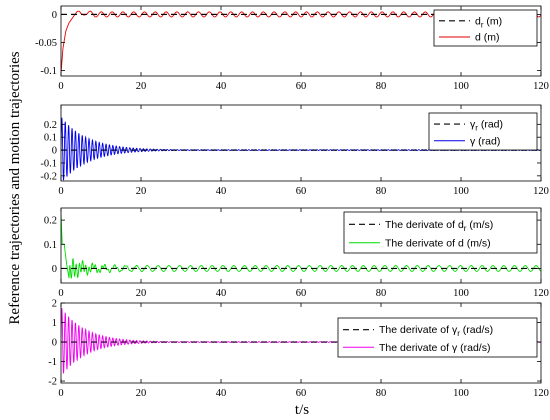  Describe the element at coordinates (48, 176) in the screenshot. I see `y-tick-label: -0.2` at that location.